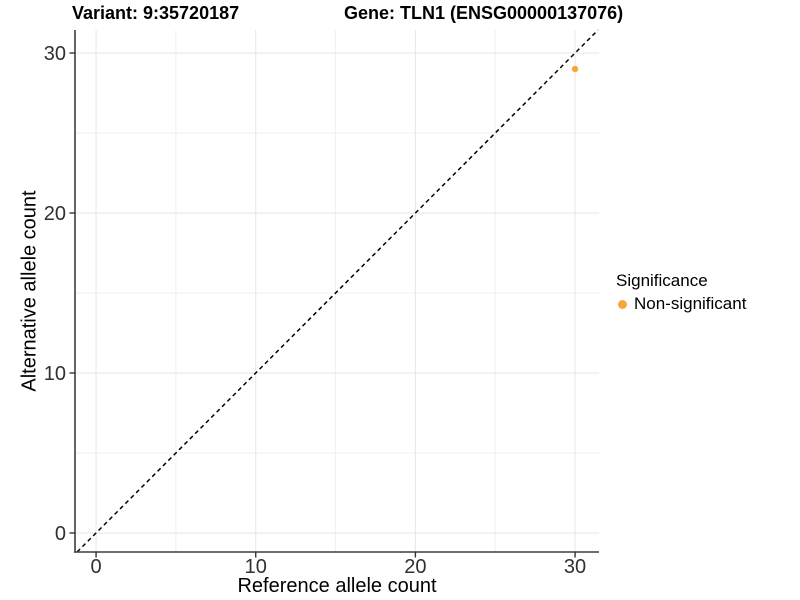  Describe the element at coordinates (484, 13) in the screenshot. I see `plot-title-gene: Gene: TLN1 (ENSG00000137076)` at that location.